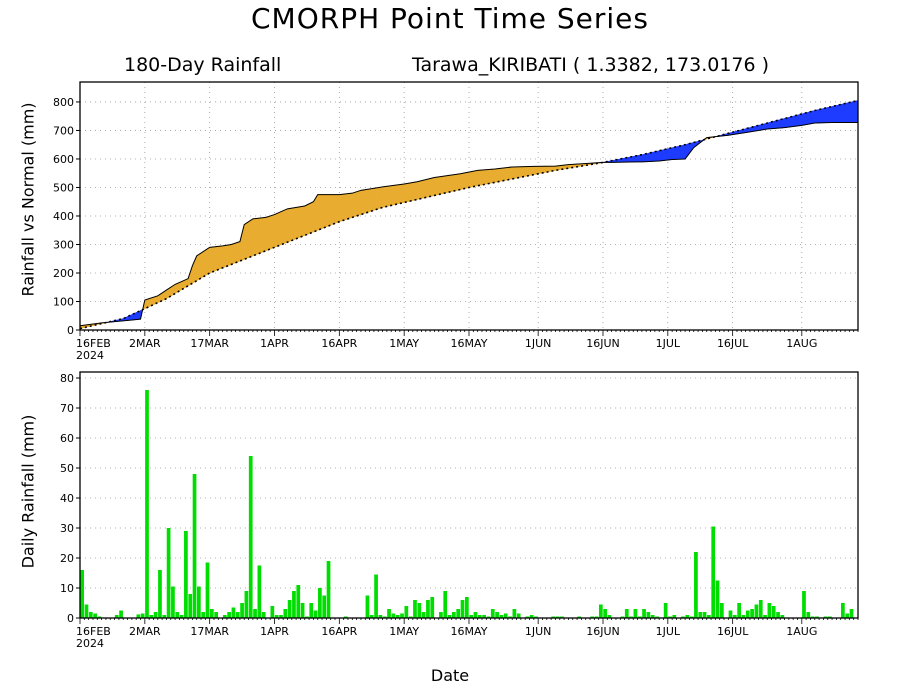 This screenshot has height=700, width=900. I want to click on y-tick-label: 200, so click(63, 273).